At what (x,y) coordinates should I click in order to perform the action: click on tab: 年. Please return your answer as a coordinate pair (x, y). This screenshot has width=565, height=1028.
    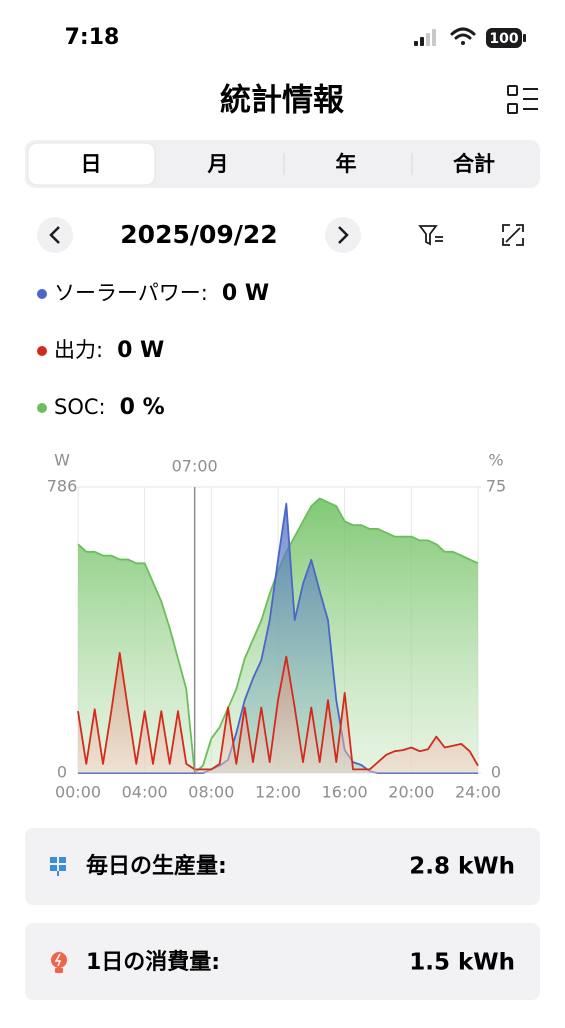
    Looking at the image, I should click on (346, 164).